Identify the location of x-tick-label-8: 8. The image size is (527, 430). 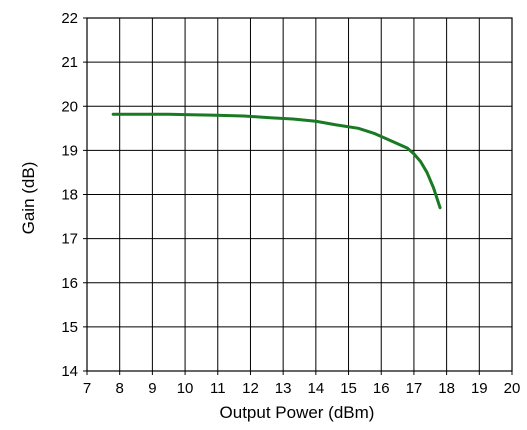
(120, 388).